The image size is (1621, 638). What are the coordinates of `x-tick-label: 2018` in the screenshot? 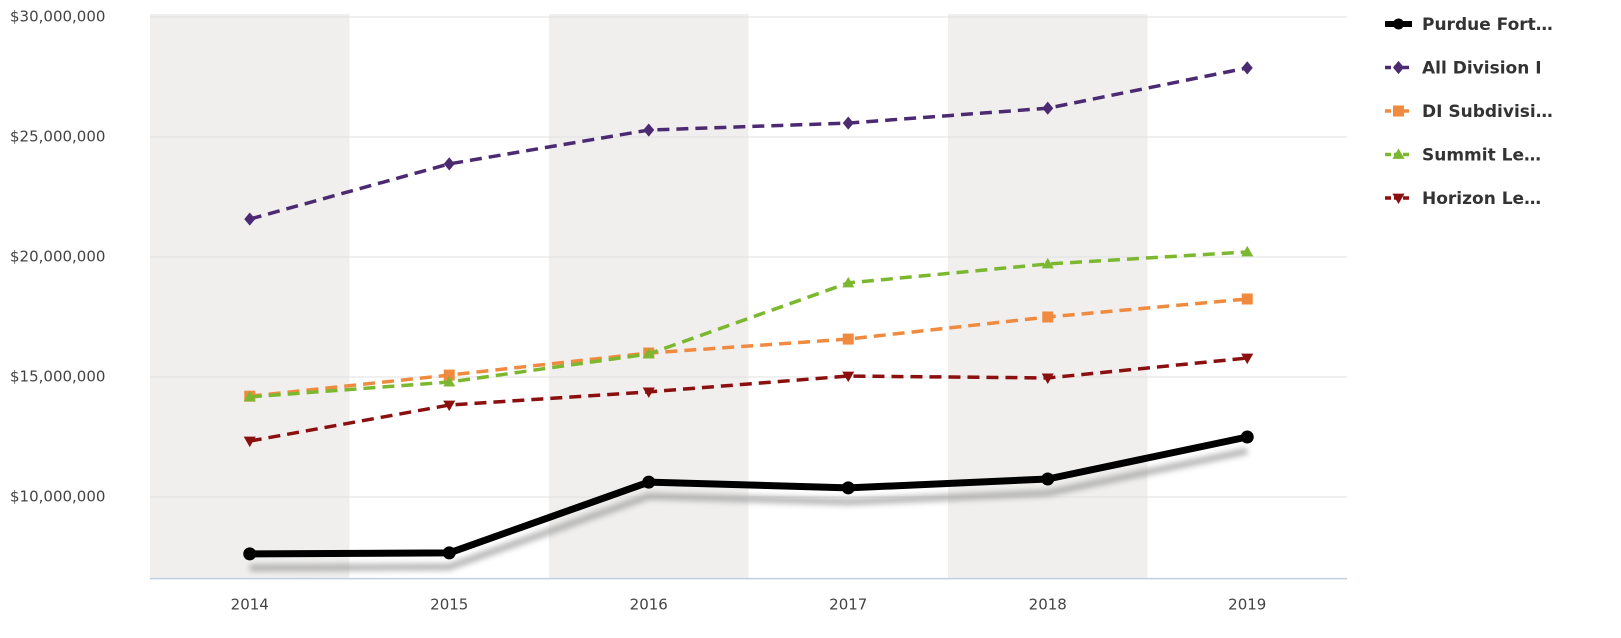 It's located at (1048, 605).